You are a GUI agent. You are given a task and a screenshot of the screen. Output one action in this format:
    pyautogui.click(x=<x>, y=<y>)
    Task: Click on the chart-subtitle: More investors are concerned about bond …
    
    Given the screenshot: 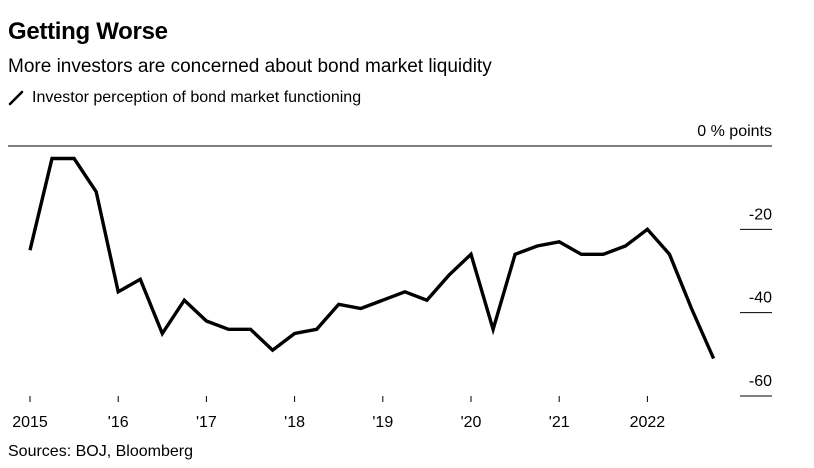 What is the action you would take?
    pyautogui.click(x=250, y=66)
    